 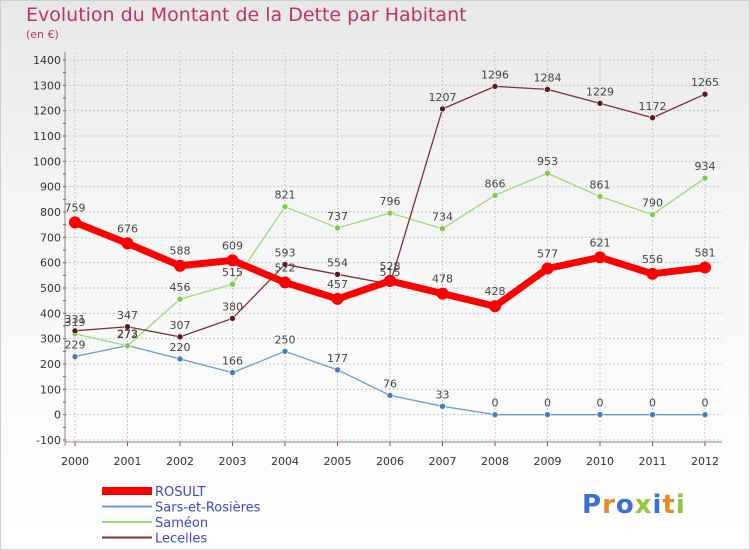 I want to click on data-label: 331, so click(x=75, y=319).